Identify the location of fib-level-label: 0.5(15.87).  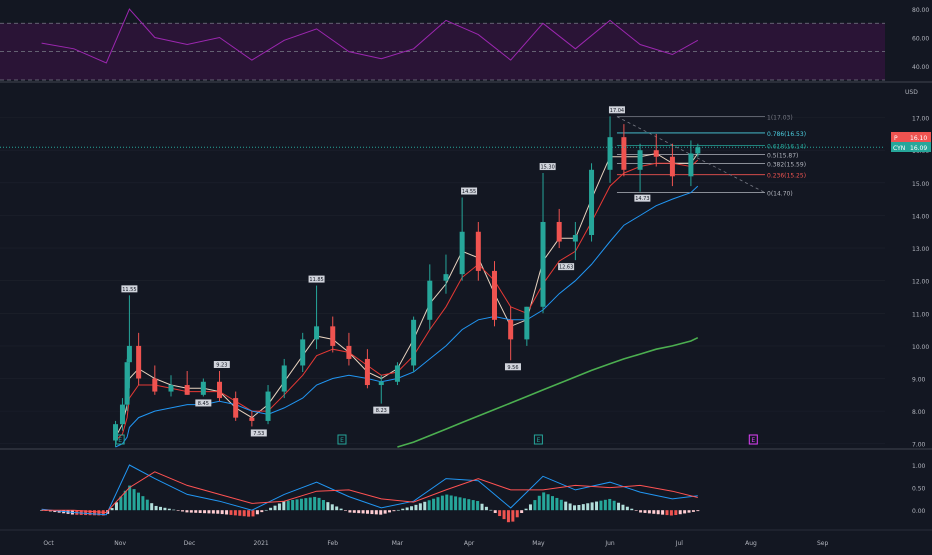
(782, 155).